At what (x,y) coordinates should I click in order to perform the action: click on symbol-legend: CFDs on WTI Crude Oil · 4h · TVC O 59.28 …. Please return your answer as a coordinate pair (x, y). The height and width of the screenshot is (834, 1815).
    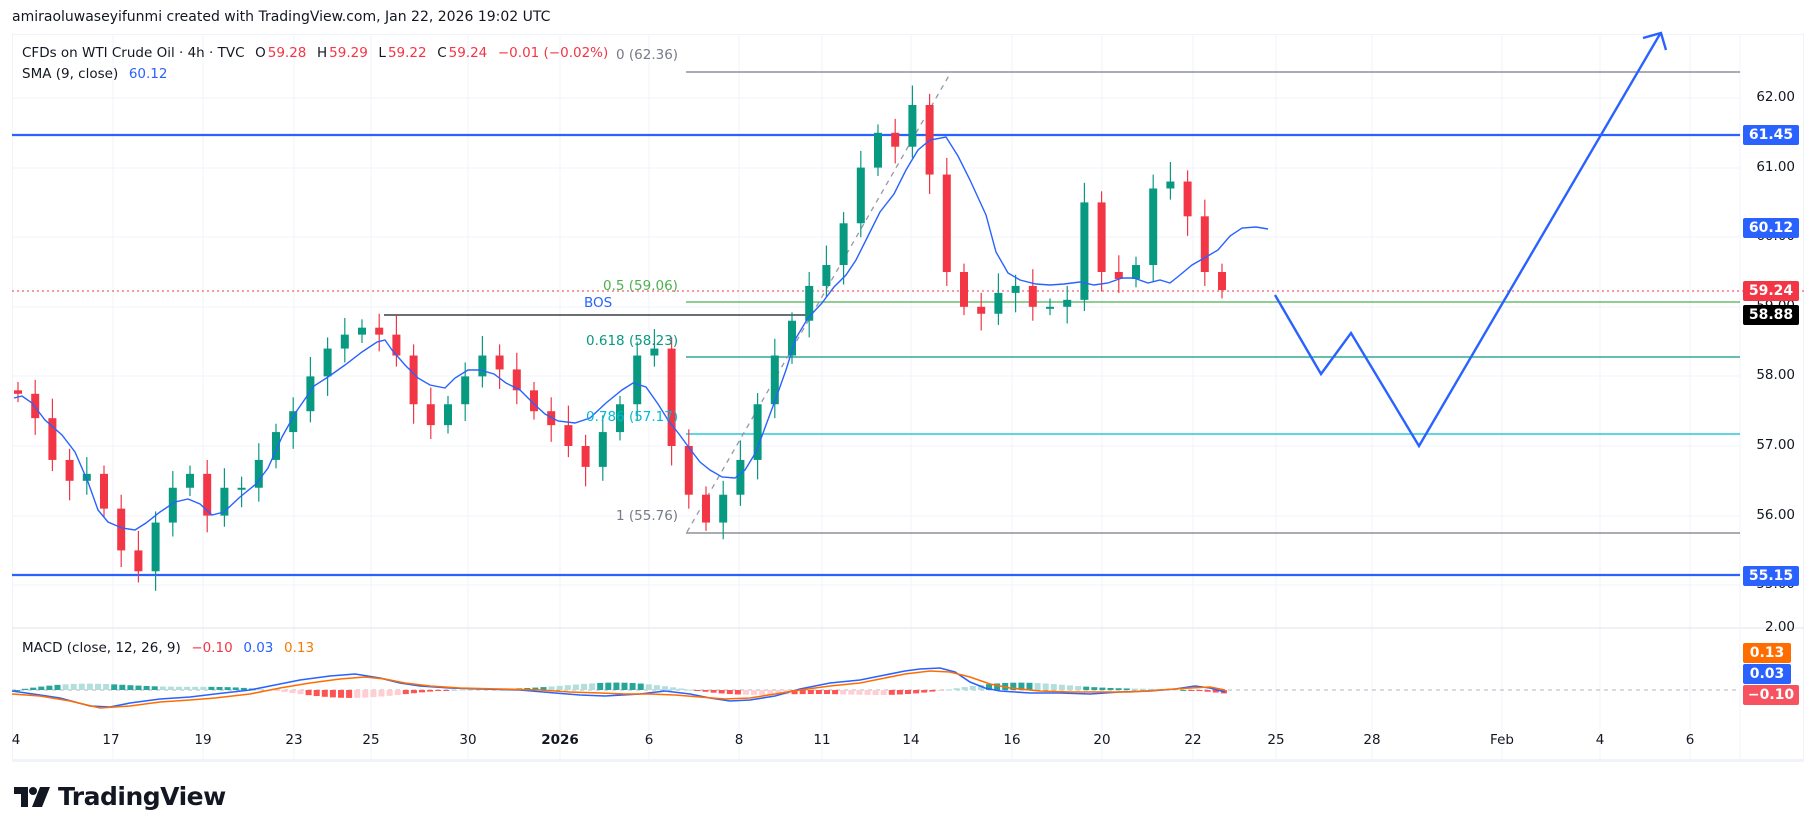
    Looking at the image, I should click on (316, 53).